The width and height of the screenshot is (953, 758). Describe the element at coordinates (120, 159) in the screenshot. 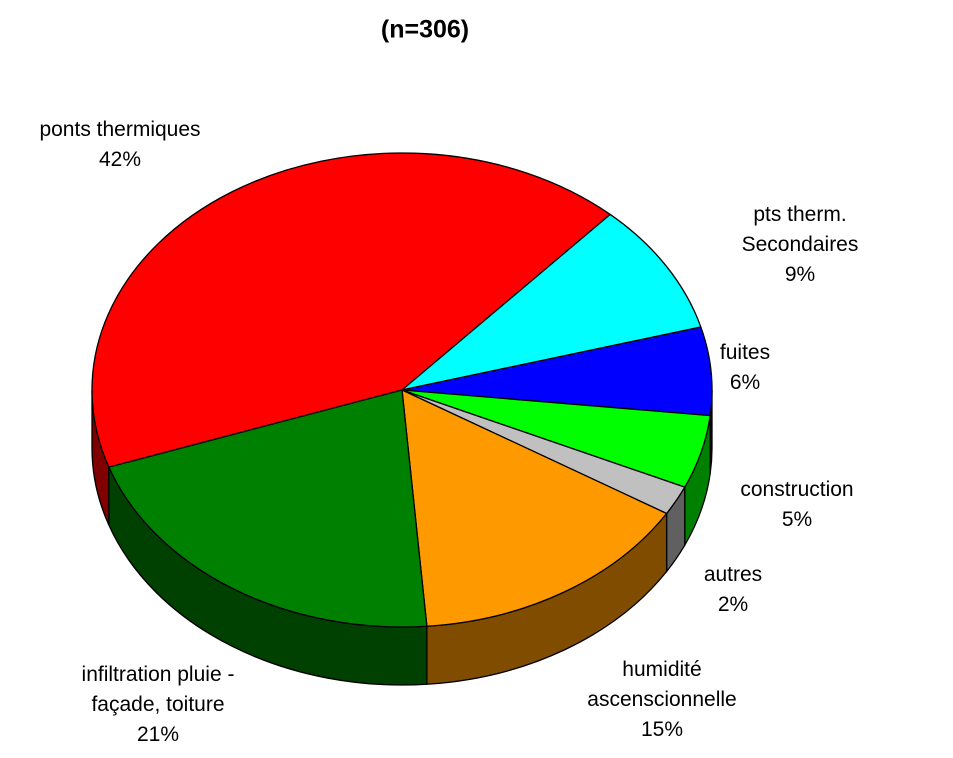

I see `slice-value-label: 42%` at that location.